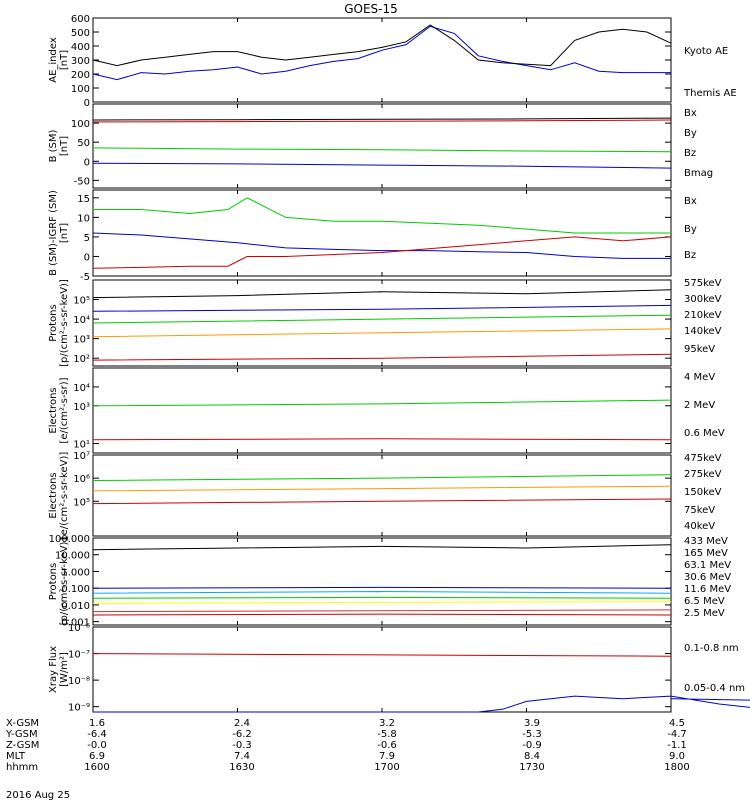  Describe the element at coordinates (677, 723) in the screenshot. I see `x-axis-value: 4.5` at that location.